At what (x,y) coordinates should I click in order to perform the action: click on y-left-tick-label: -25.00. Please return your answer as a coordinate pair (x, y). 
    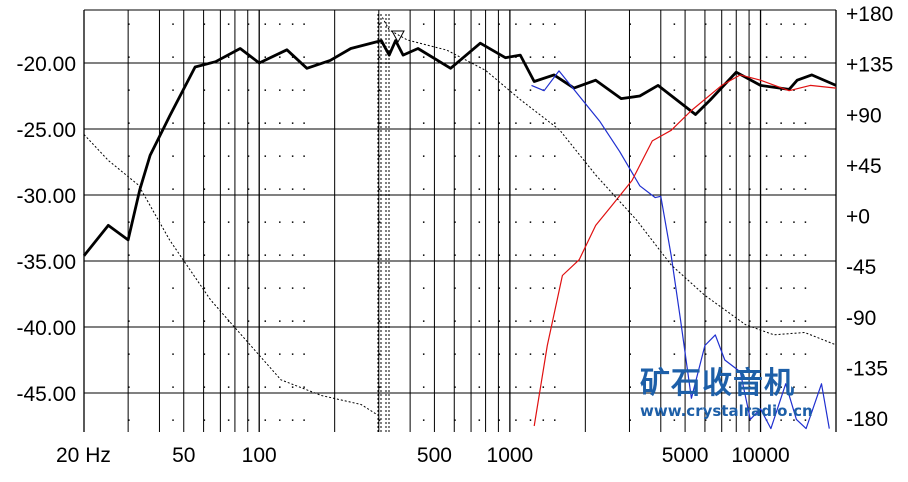
    Looking at the image, I should click on (46, 130).